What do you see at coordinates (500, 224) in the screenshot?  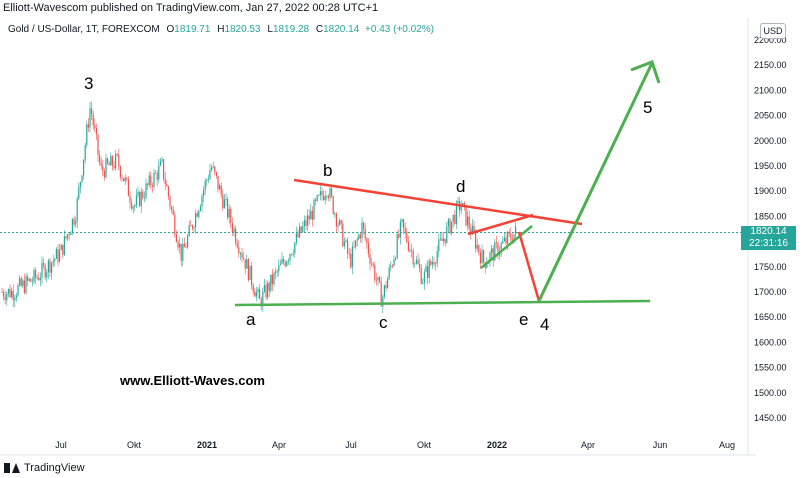 I see `wedge-upper-line` at bounding box center [500, 224].